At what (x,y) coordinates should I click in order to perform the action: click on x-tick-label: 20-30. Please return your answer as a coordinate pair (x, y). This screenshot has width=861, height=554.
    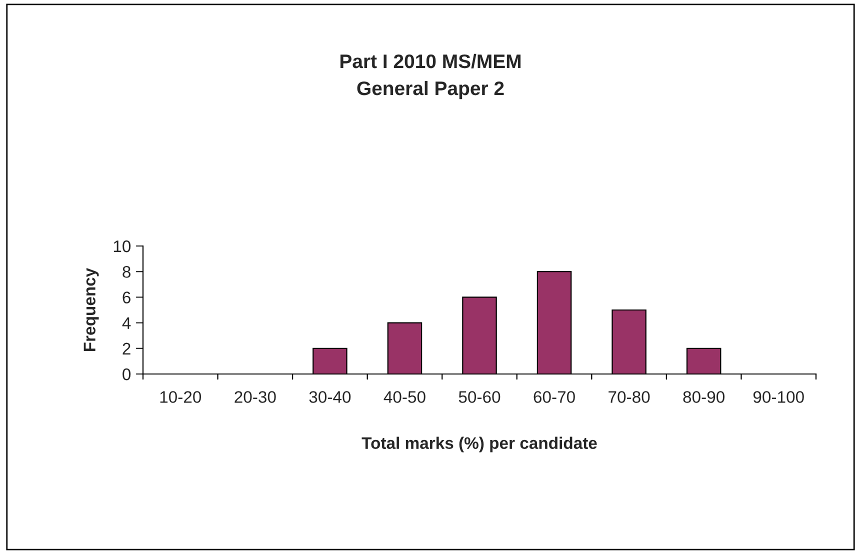
    Looking at the image, I should click on (255, 397).